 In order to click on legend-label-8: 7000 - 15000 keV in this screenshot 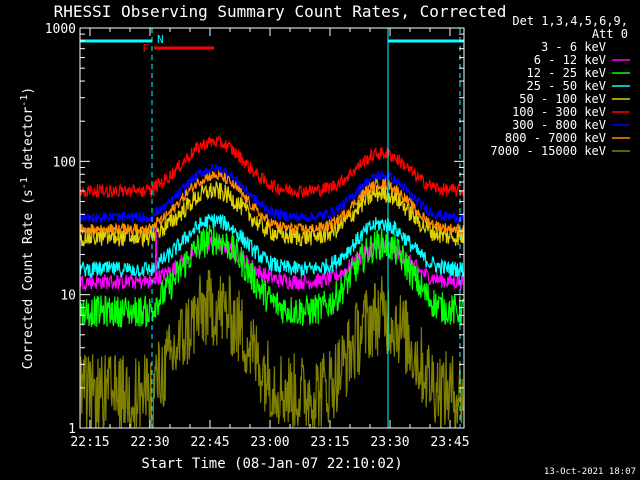, I will do `click(548, 151)`.